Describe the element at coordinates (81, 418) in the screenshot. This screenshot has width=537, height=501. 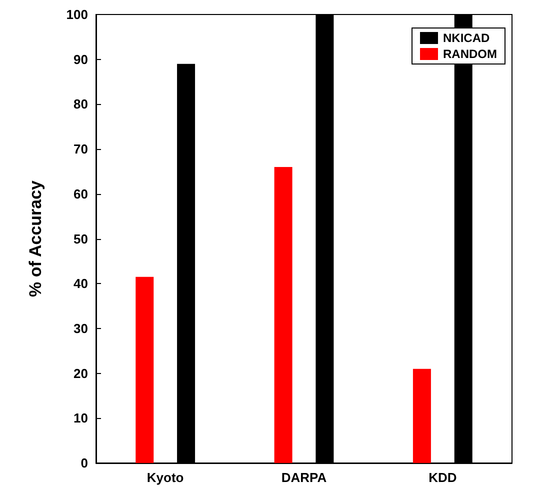
I see `y-tick-label: 10` at that location.